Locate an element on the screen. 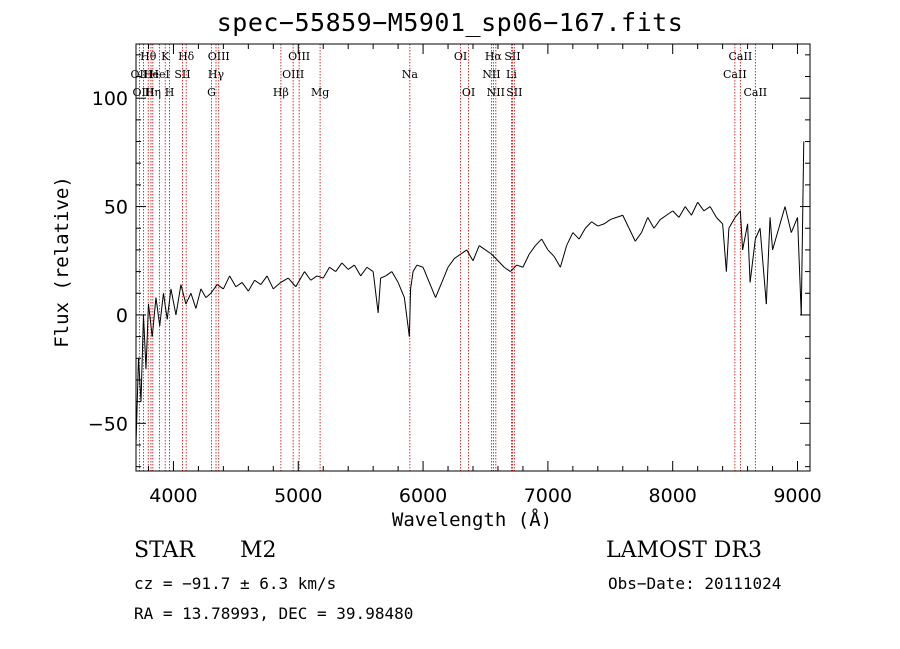 Image resolution: width=900 pixels, height=649 pixels. line-label: Hδ is located at coordinates (186, 56).